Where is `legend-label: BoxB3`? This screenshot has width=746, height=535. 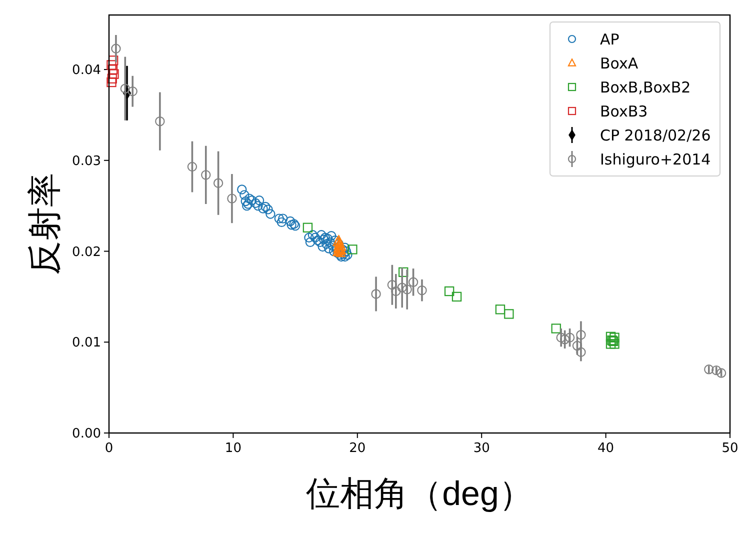 legend-label: BoxB3 is located at coordinates (624, 111).